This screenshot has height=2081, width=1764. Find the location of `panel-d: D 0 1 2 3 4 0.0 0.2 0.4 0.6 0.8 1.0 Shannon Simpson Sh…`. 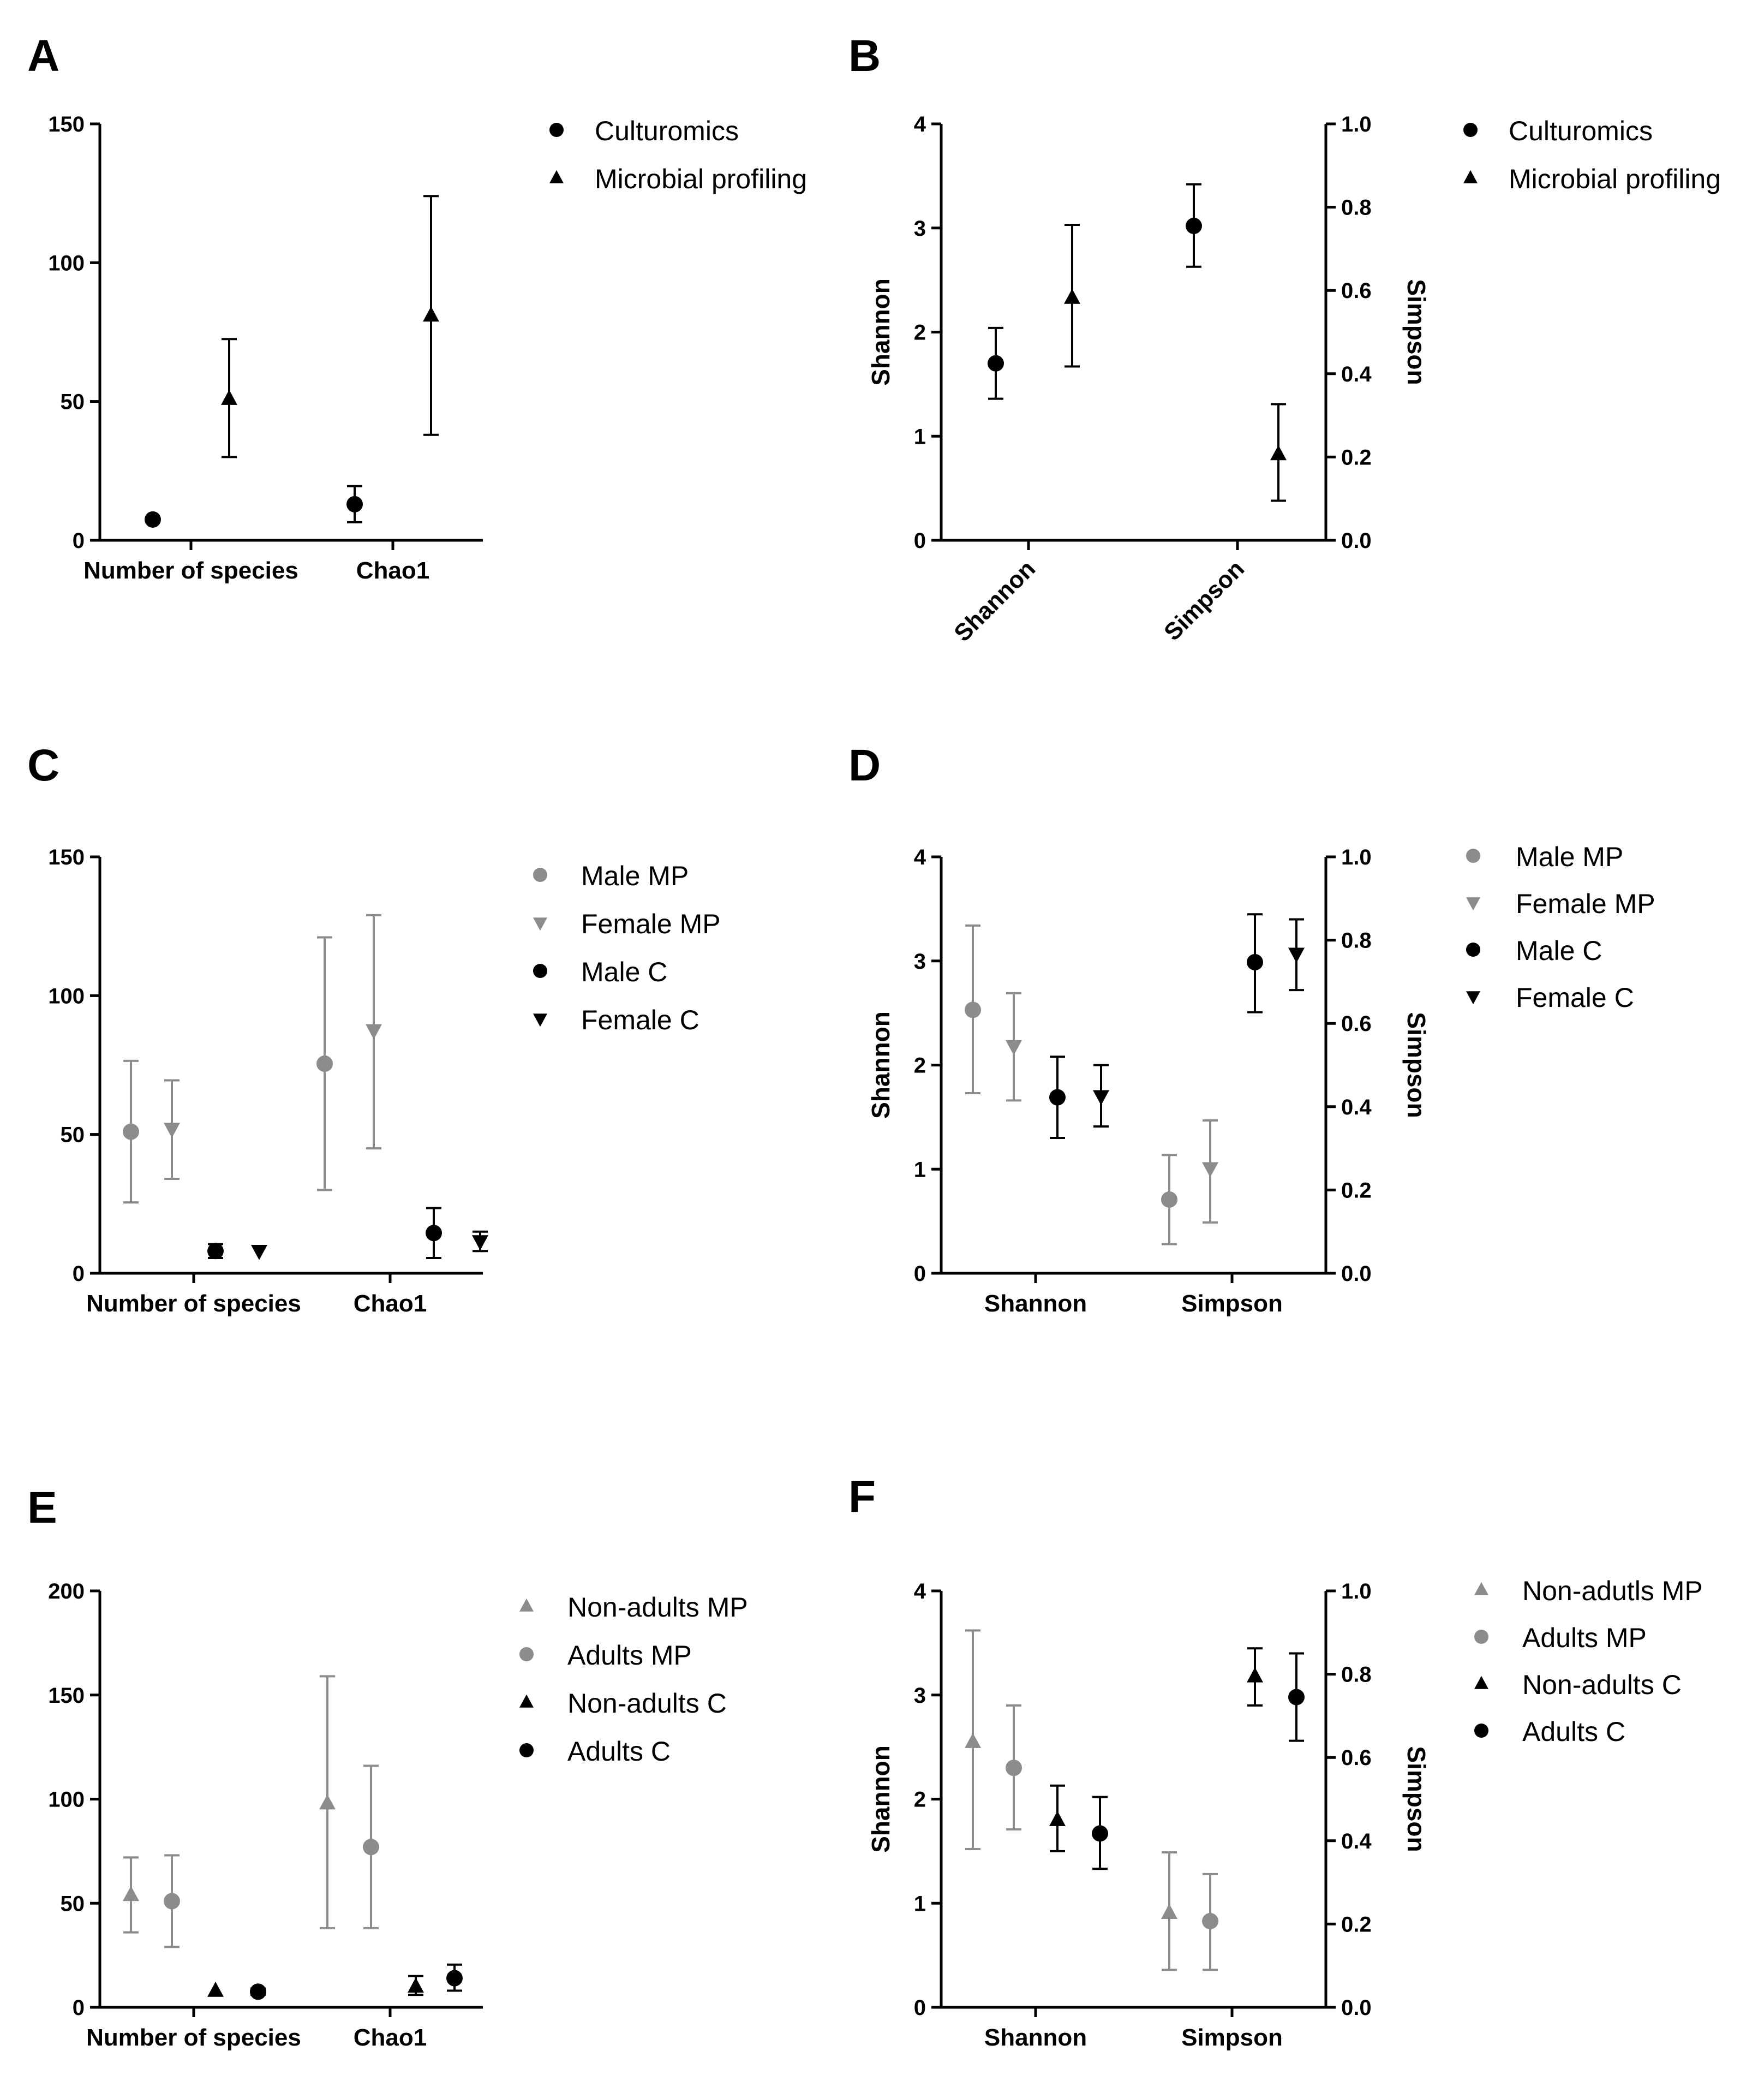

panel-d: D 0 1 2 3 4 0.0 0.2 0.4 0.6 0.8 1.0 Shannon Simpson Sh… is located at coordinates (1251, 1029).